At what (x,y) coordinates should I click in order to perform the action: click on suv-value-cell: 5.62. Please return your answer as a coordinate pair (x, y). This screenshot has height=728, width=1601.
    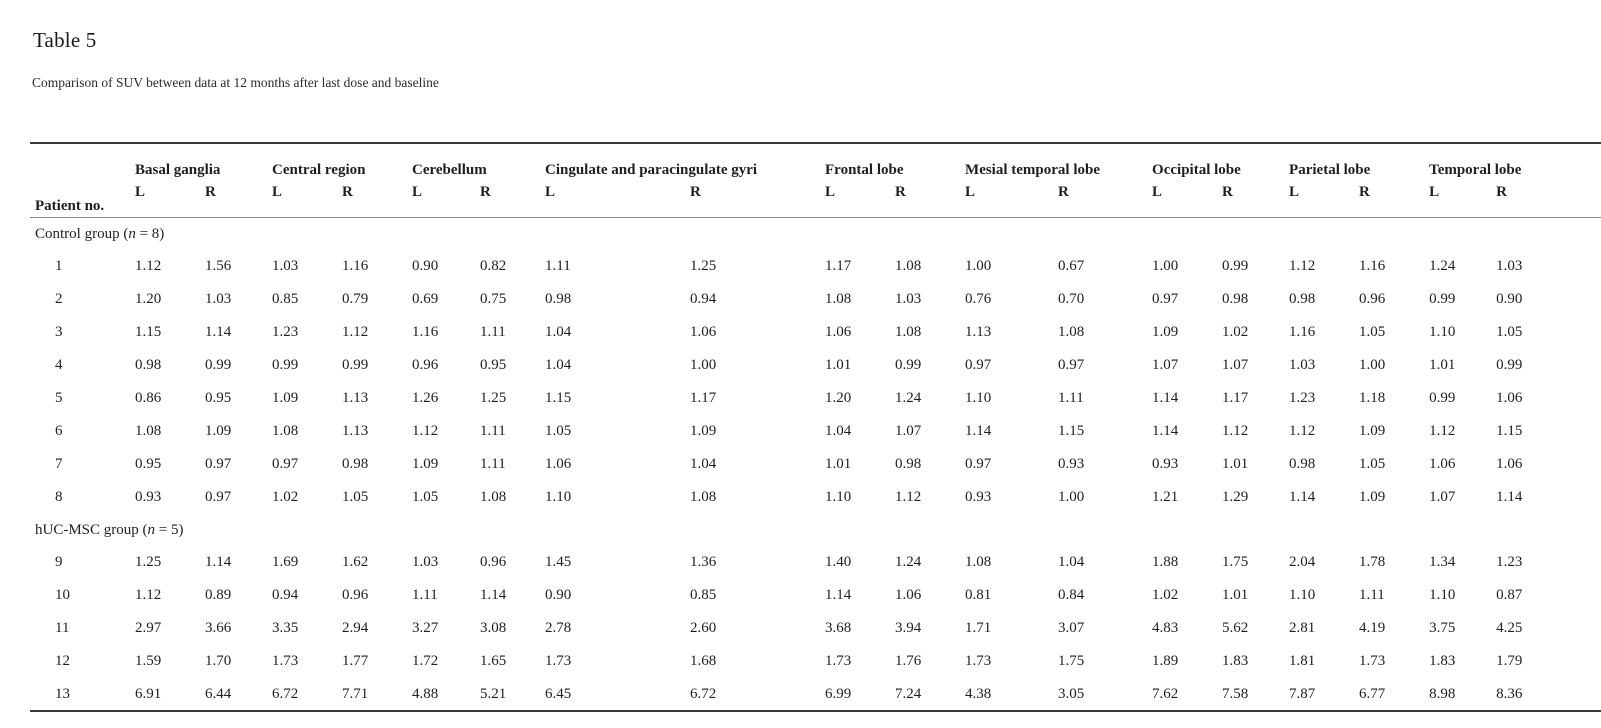
    Looking at the image, I should click on (1235, 628).